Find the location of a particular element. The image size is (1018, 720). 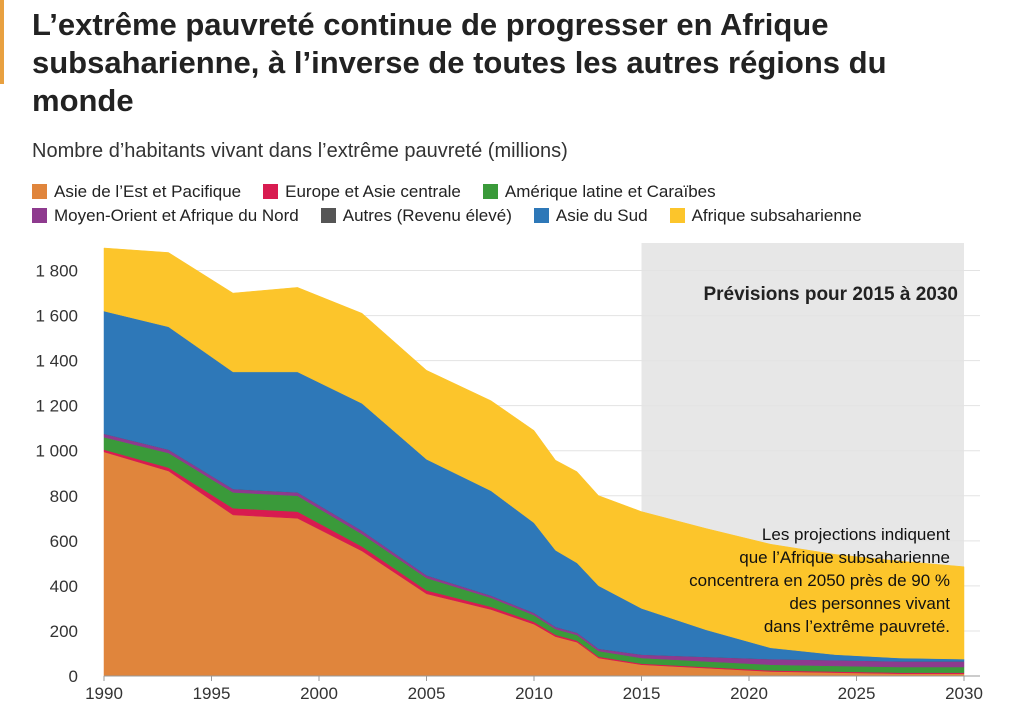

legend-item: Autres (Revenu élevé) is located at coordinates (416, 215).